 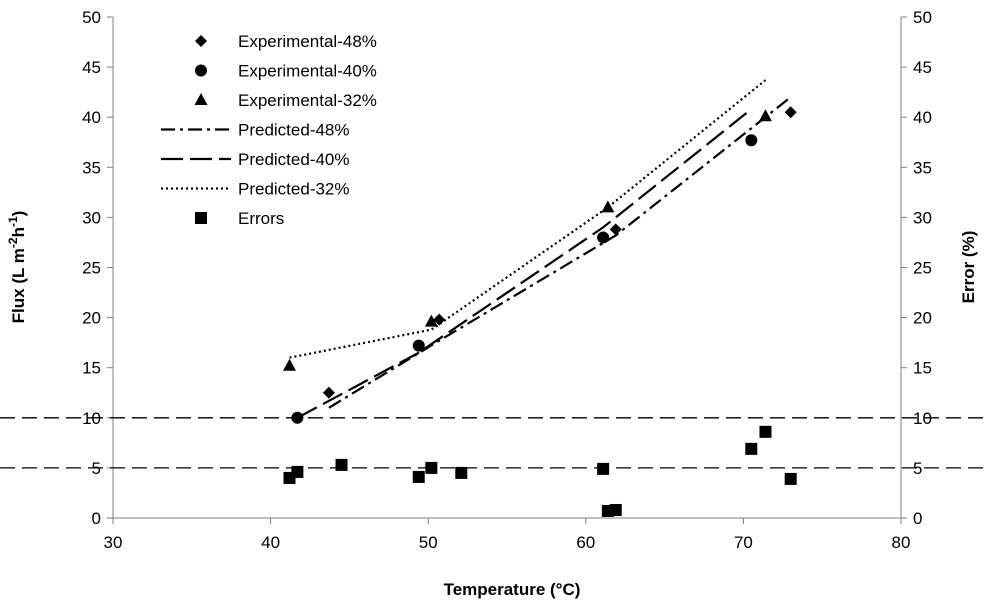 I want to click on y-axis-left-title-part: h, so click(x=18, y=232).